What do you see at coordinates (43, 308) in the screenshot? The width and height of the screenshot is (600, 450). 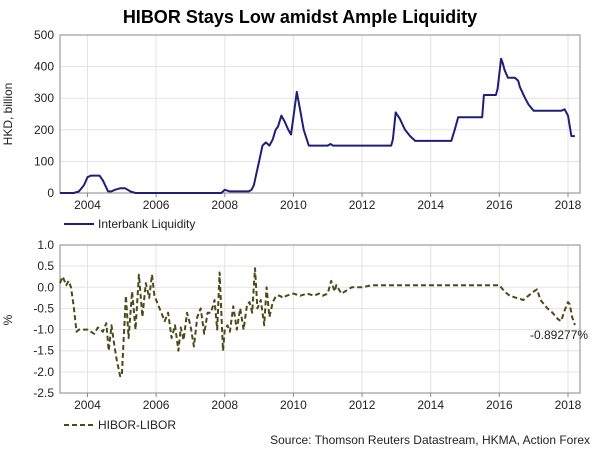 I see `y-tick-label: -0.5` at bounding box center [43, 308].